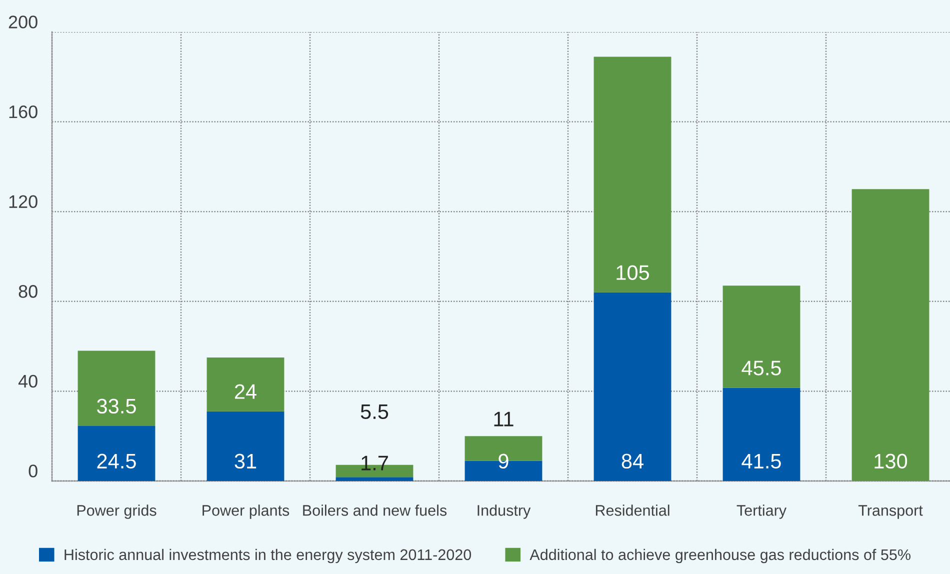 This screenshot has height=574, width=950. Describe the element at coordinates (633, 461) in the screenshot. I see `data-label: 84` at that location.